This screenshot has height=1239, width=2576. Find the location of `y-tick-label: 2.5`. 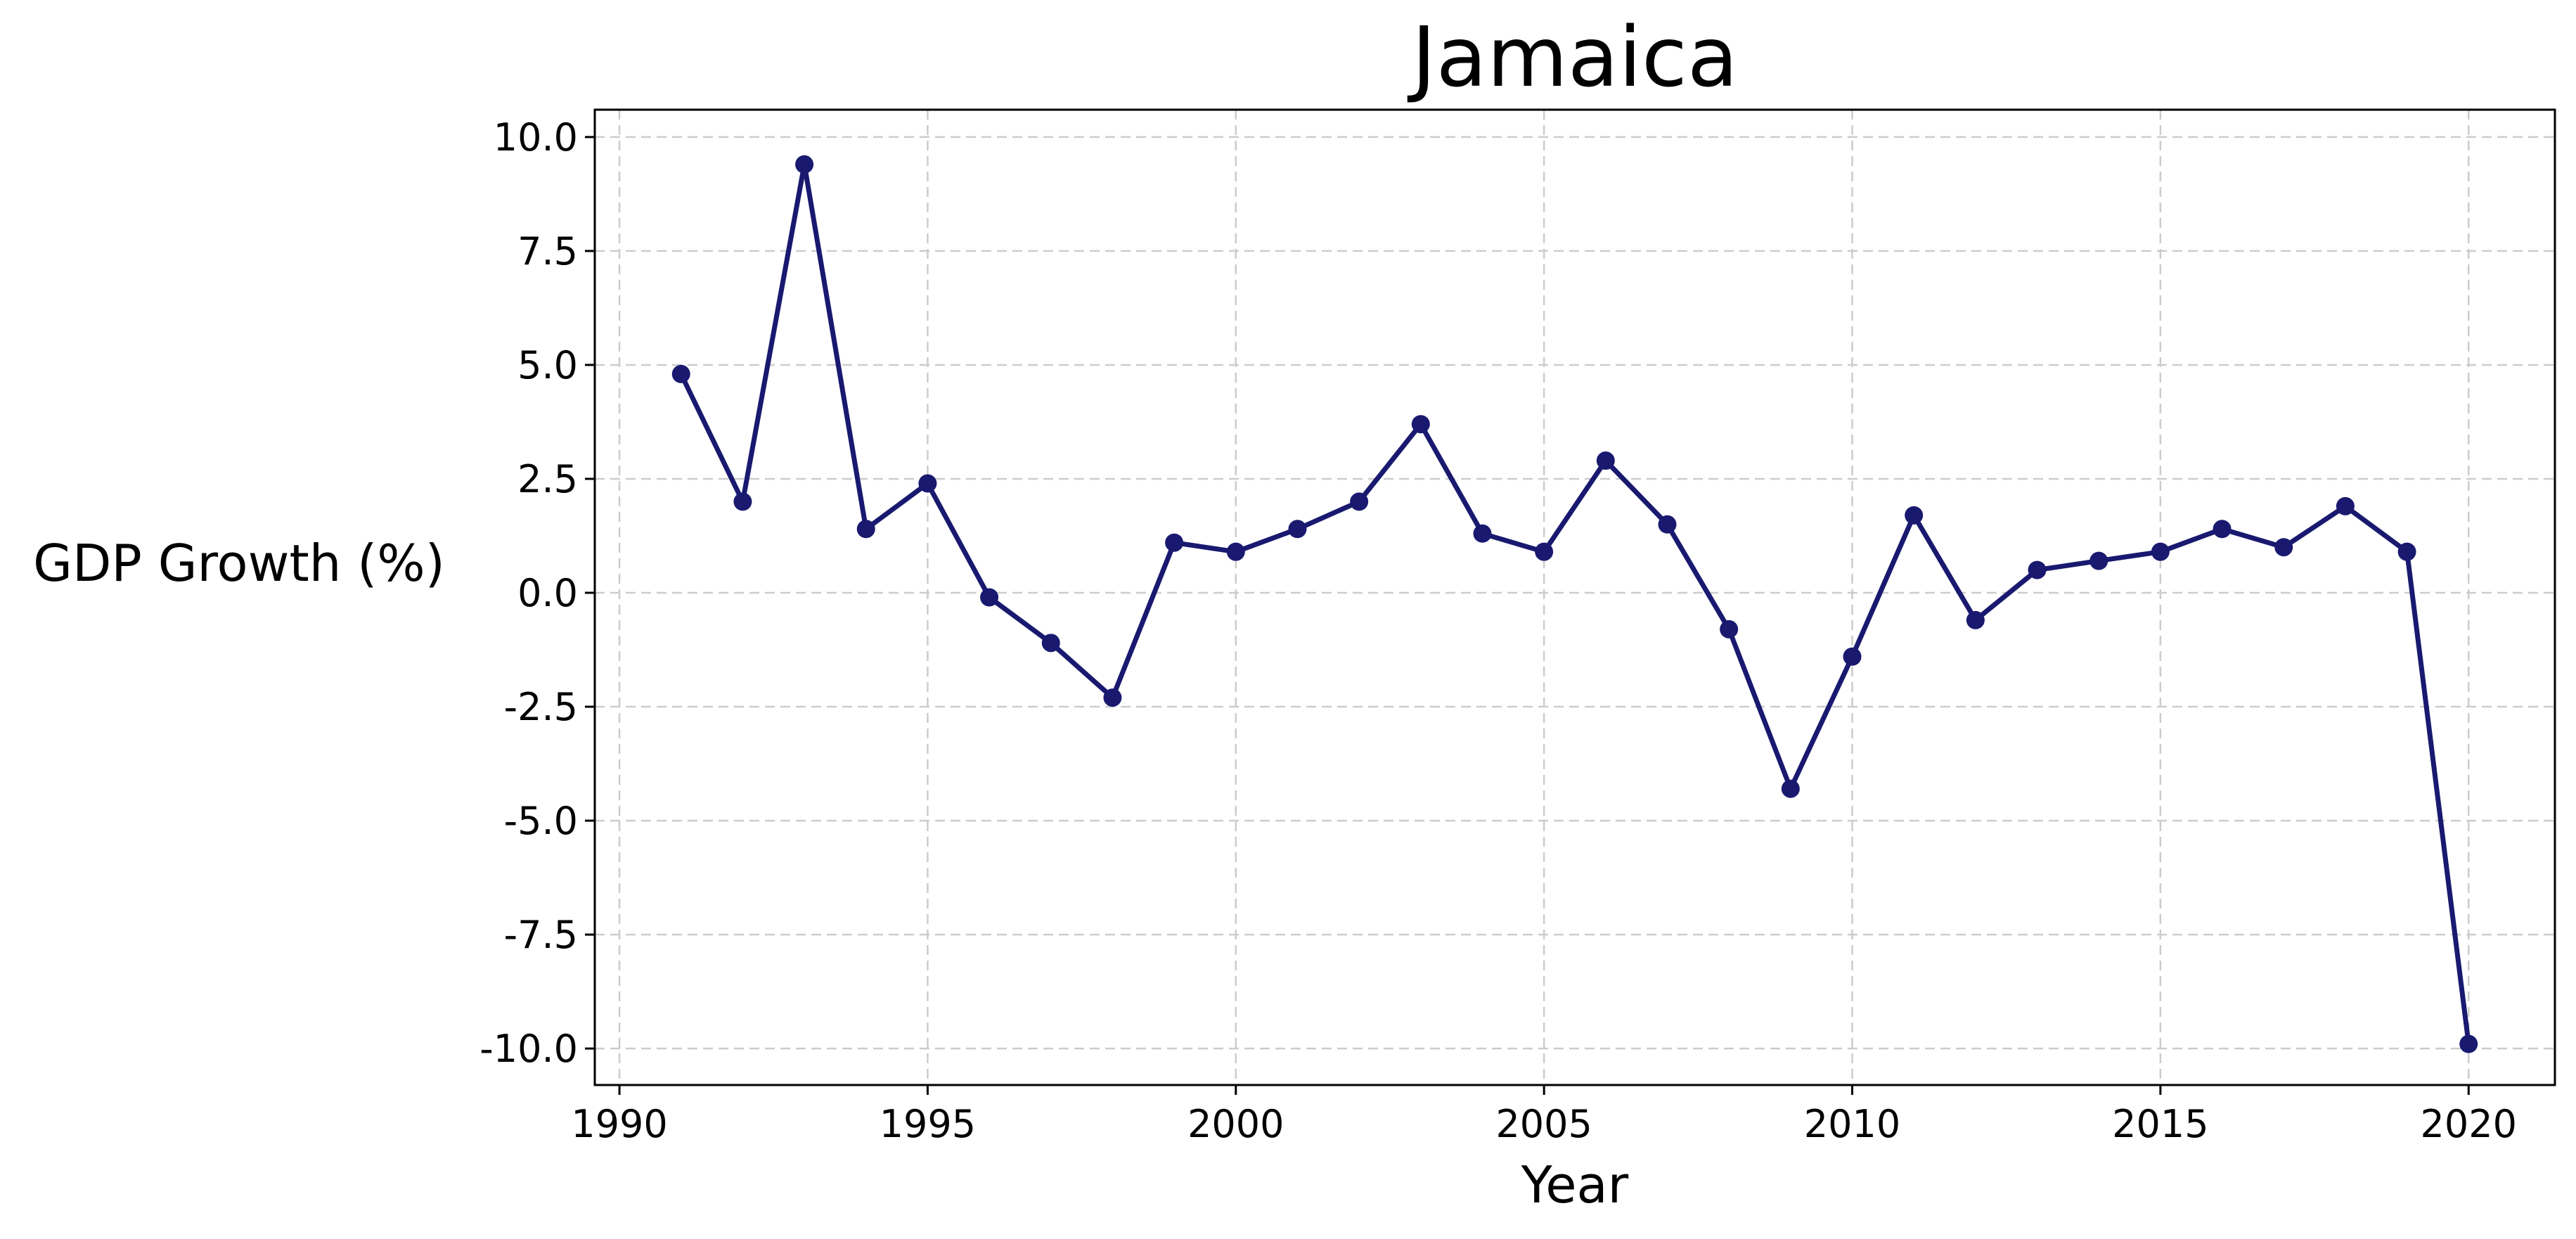

y-tick-label: 2.5 is located at coordinates (547, 479).